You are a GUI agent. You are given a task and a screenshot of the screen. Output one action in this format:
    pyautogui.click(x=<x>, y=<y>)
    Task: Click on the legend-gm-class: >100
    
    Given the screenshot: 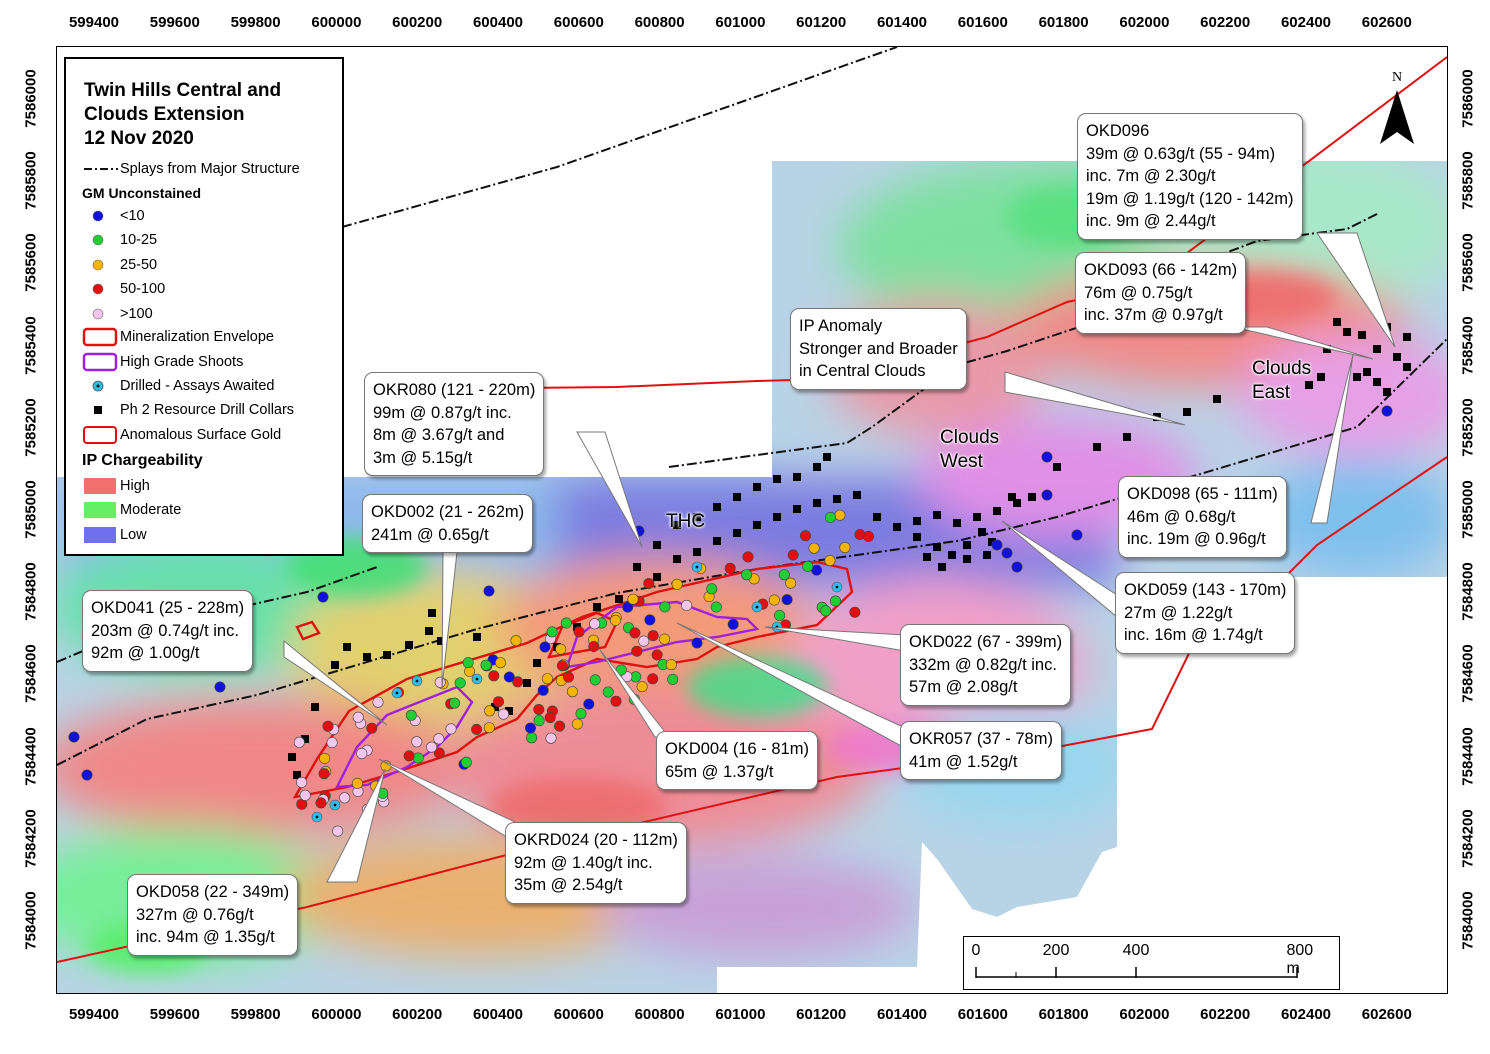 What is the action you would take?
    pyautogui.click(x=117, y=314)
    